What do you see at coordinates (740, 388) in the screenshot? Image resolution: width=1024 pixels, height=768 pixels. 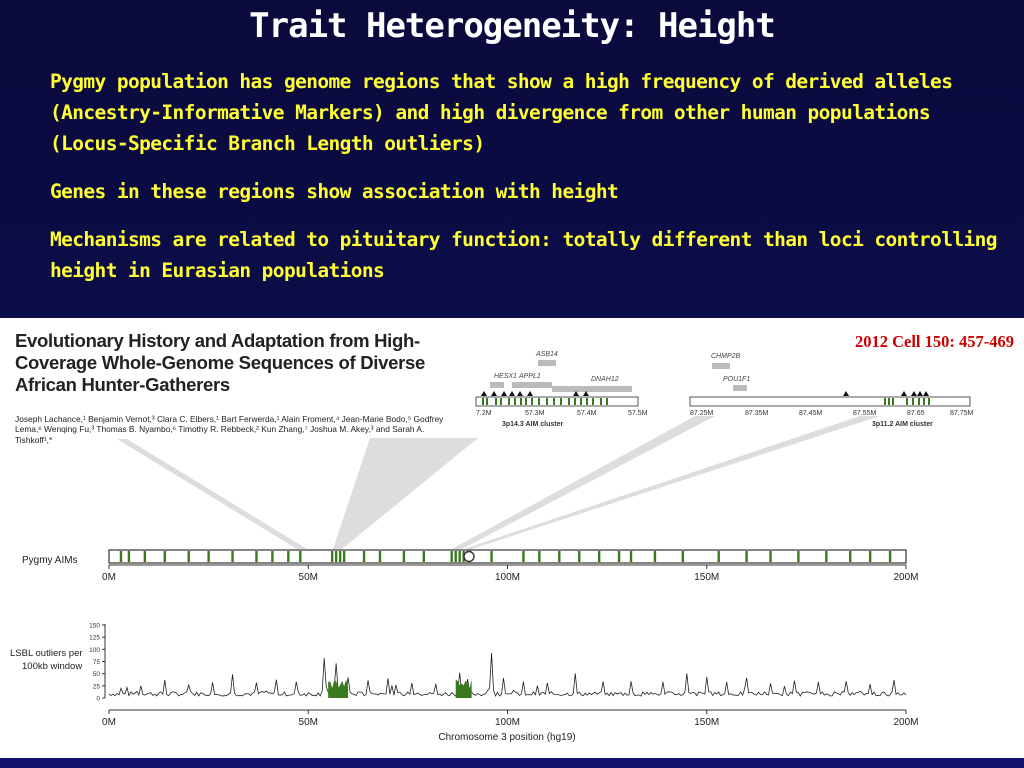 I see `gene-pou1f1-box` at bounding box center [740, 388].